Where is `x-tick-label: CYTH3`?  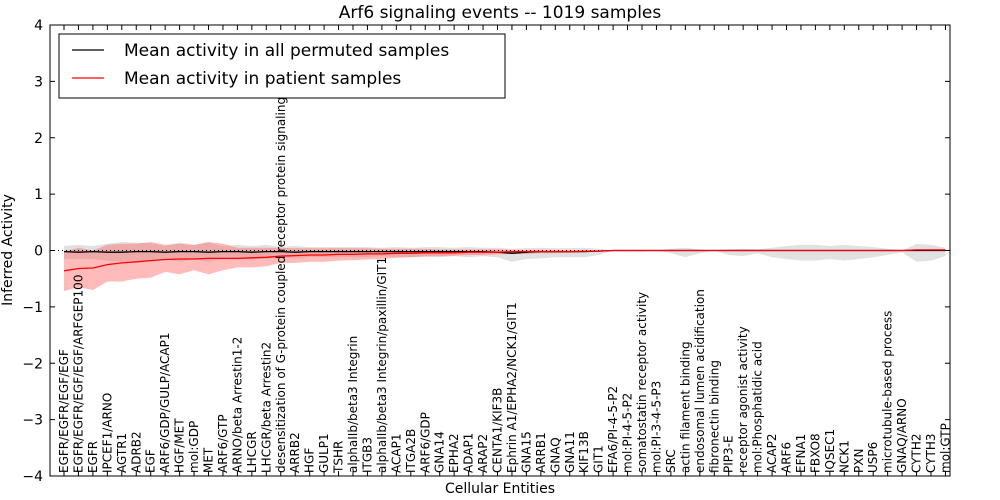
x-tick-label: CYTH3 is located at coordinates (931, 454).